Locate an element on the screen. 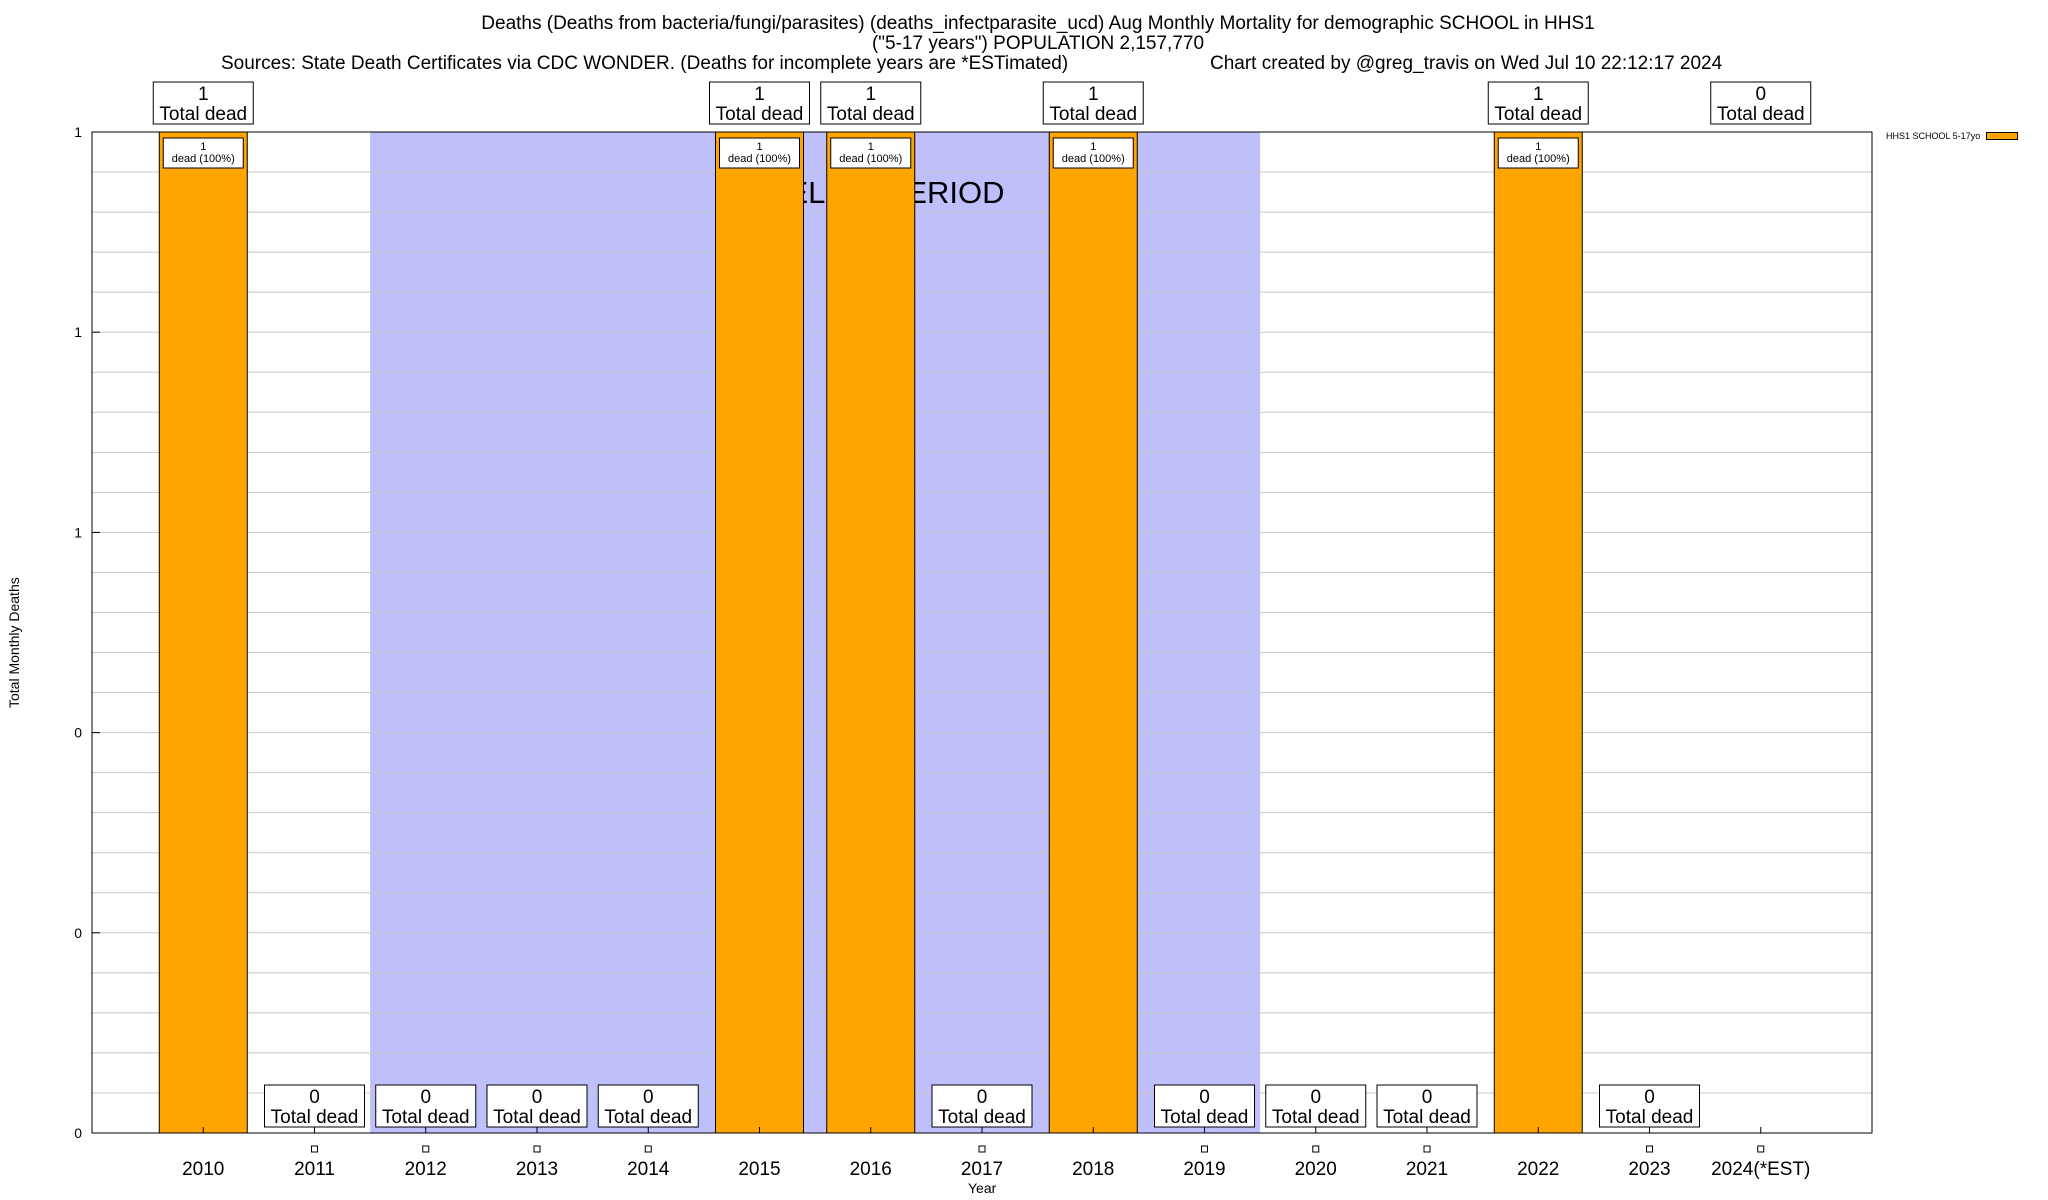 The height and width of the screenshot is (1200, 2048). legend: HHS1 SCHOOL 5-17yo is located at coordinates (1952, 136).